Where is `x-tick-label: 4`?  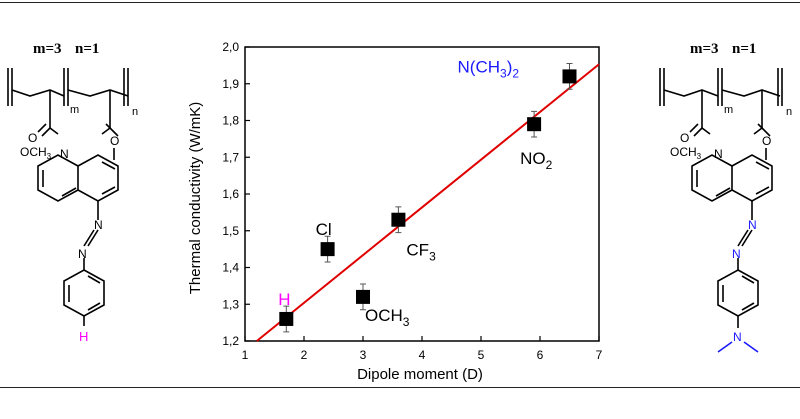
x-tick-label: 4 is located at coordinates (422, 355).